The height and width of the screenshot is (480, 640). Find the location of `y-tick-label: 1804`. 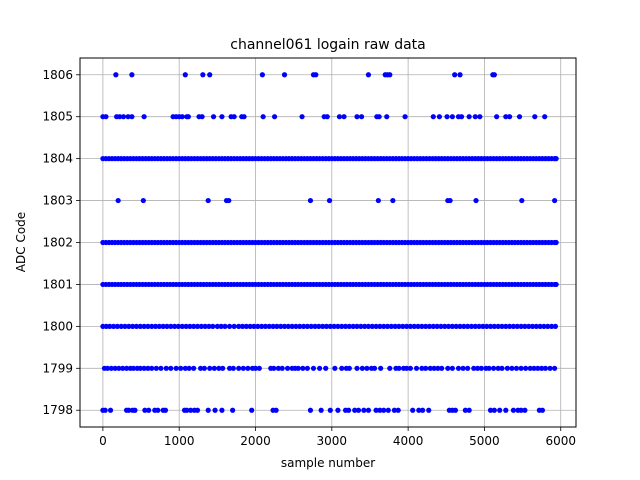

y-tick-label: 1804 is located at coordinates (57, 159).